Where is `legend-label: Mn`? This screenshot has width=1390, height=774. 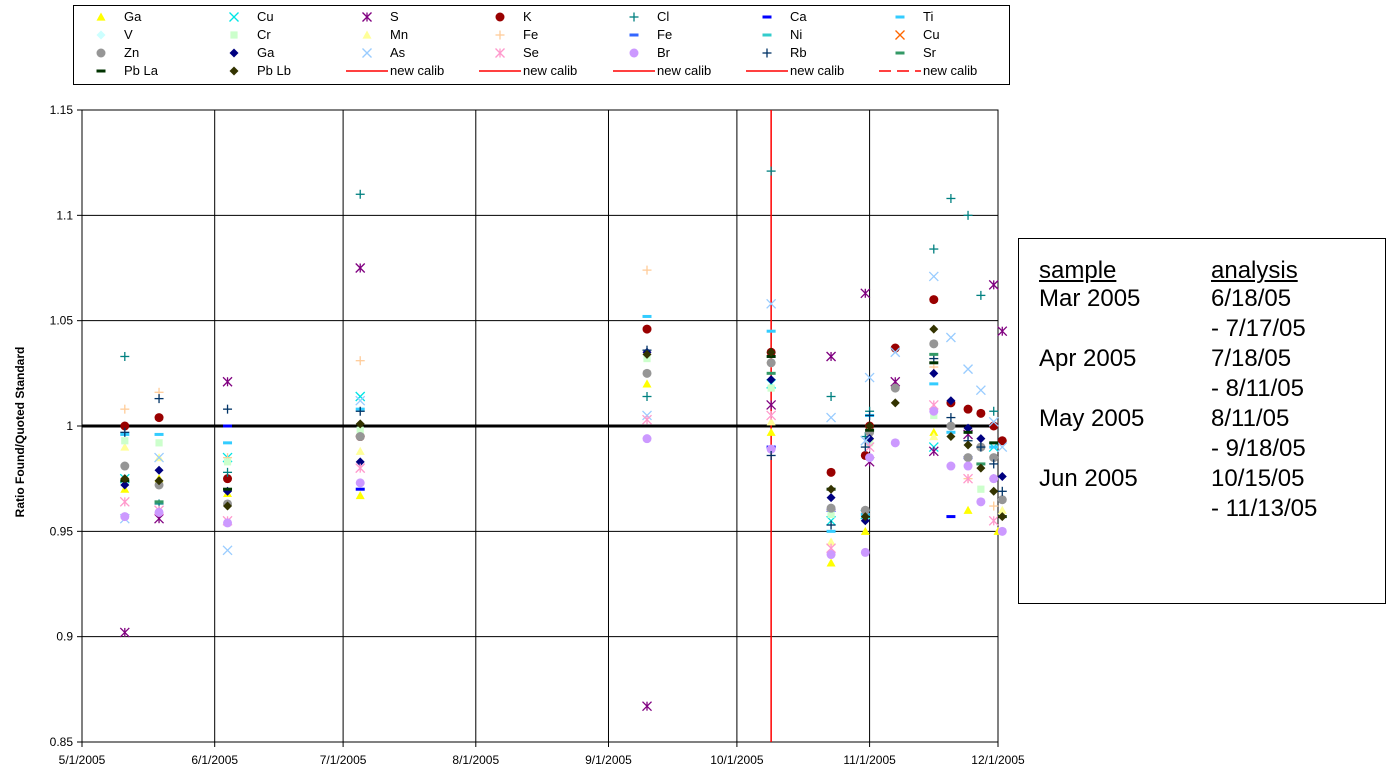
legend-label: Mn is located at coordinates (399, 34).